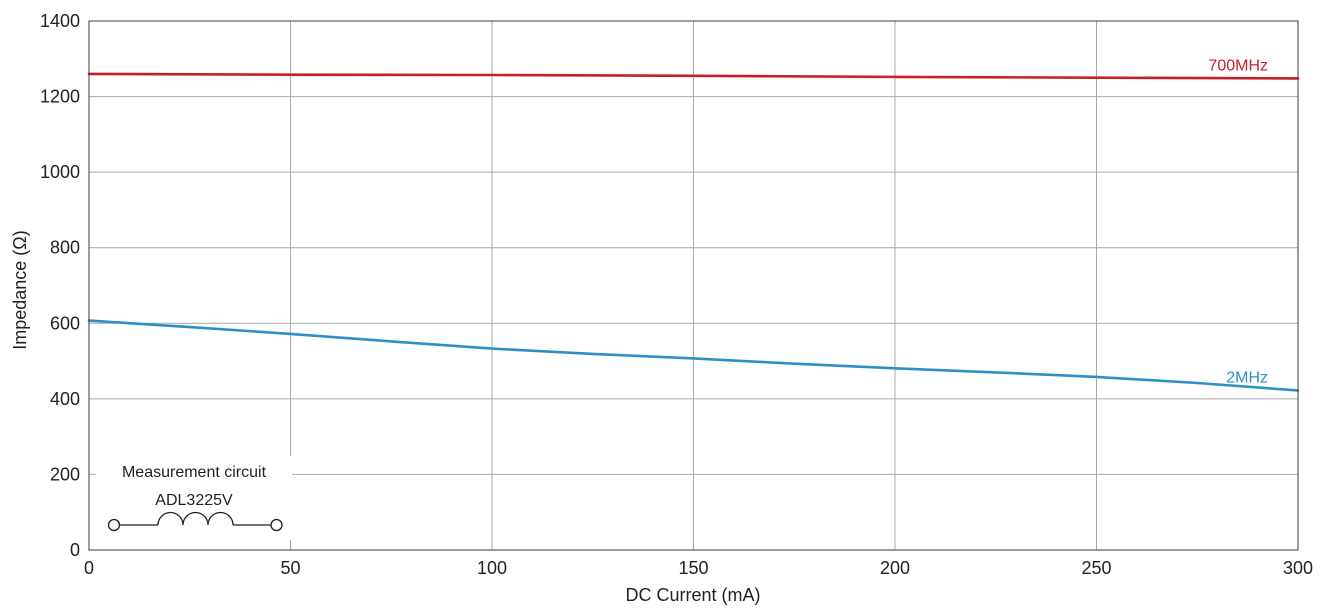  I want to click on x-tick-label: 300, so click(1298, 568).